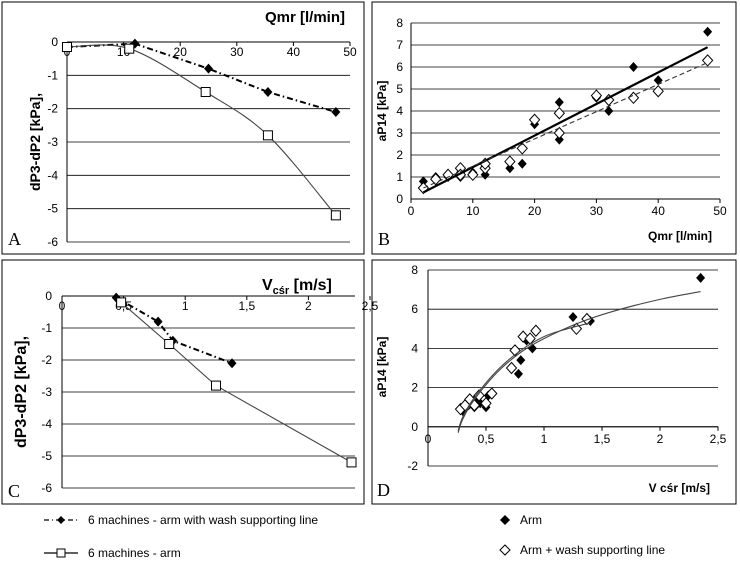 The height and width of the screenshot is (564, 740). Describe the element at coordinates (370, 306) in the screenshot. I see `x-tick-label: 2,5` at that location.